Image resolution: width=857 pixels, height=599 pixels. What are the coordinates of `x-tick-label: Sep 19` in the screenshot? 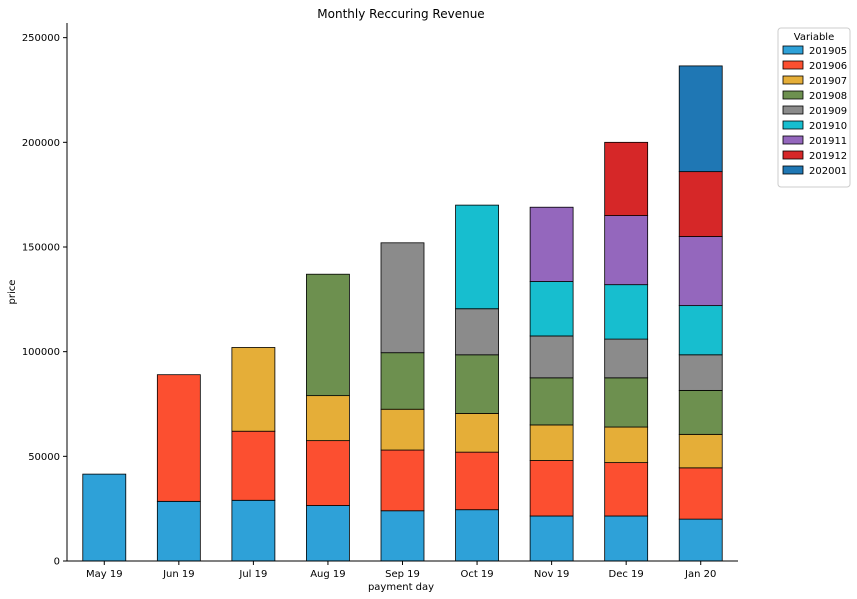 It's located at (402, 574).